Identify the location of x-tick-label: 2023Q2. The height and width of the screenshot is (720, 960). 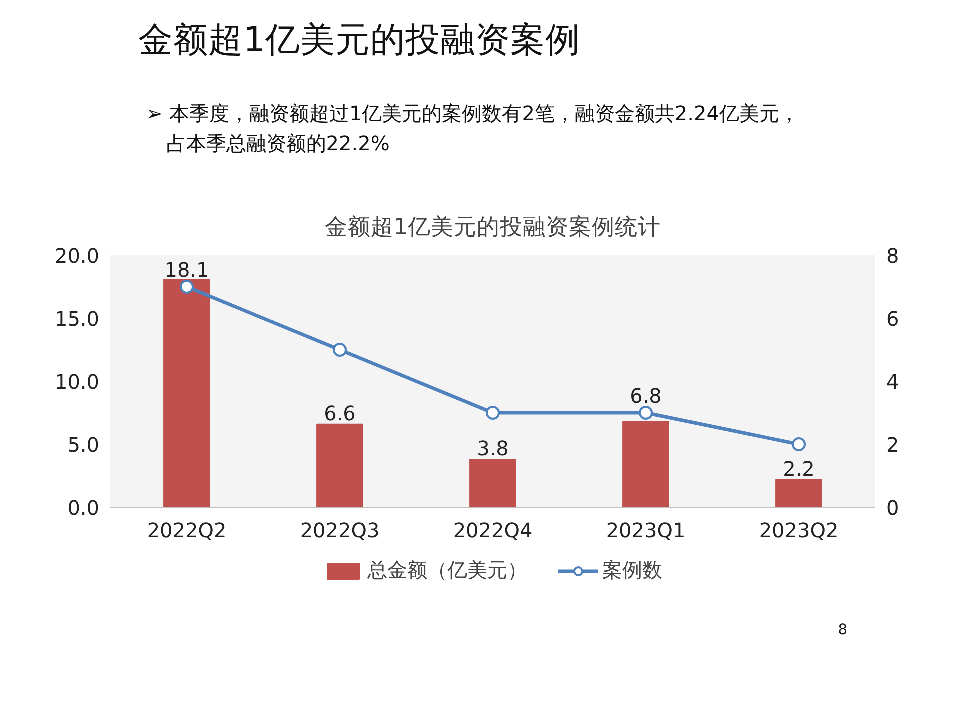
(799, 530).